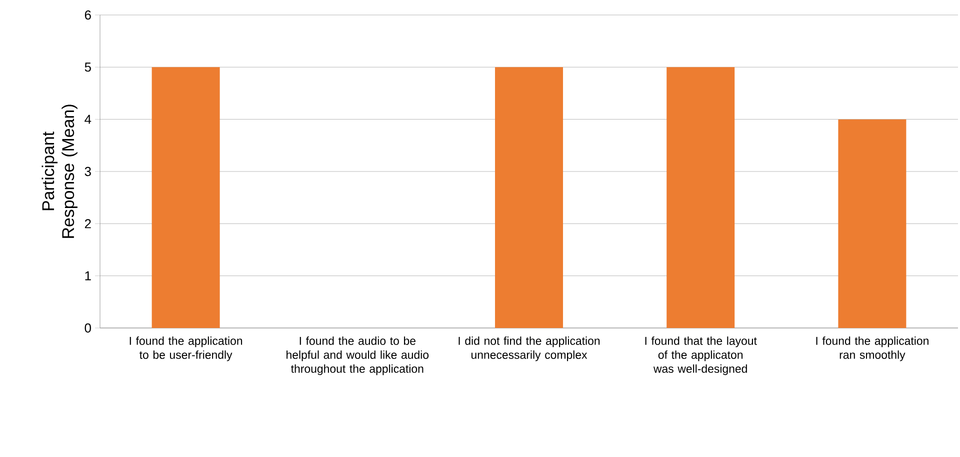 This screenshot has width=960, height=457. Describe the element at coordinates (186, 349) in the screenshot. I see `x-tick-label: I found the application to be user-friendly` at that location.